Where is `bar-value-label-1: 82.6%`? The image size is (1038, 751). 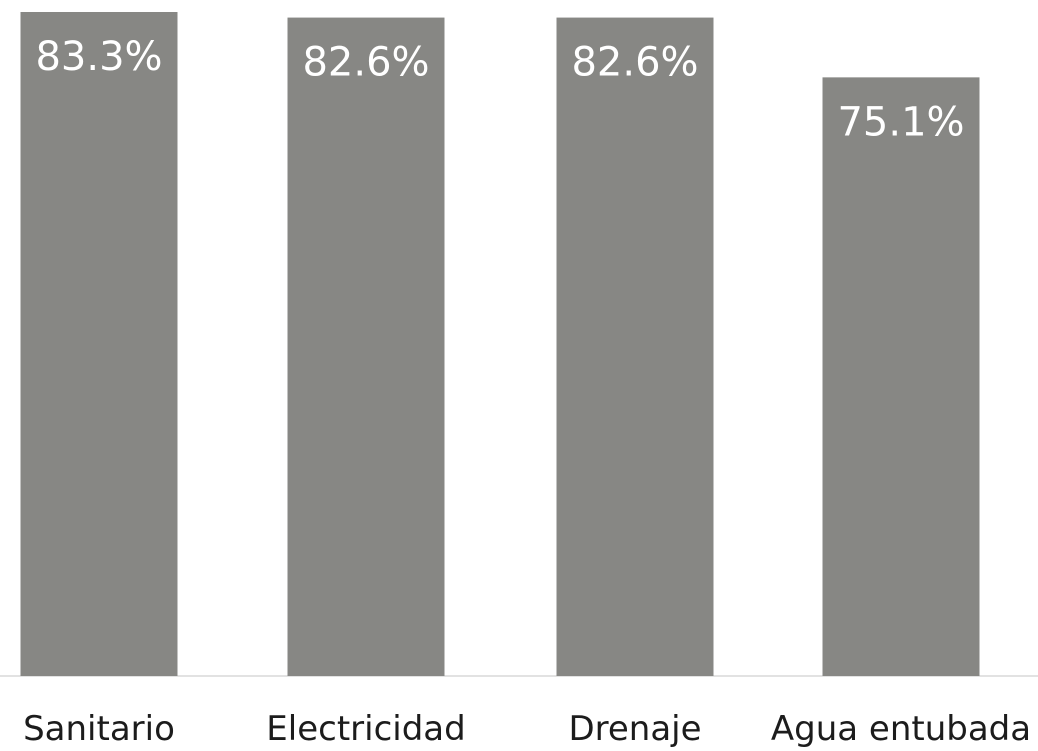 bar-value-label-1: 82.6% is located at coordinates (365, 63).